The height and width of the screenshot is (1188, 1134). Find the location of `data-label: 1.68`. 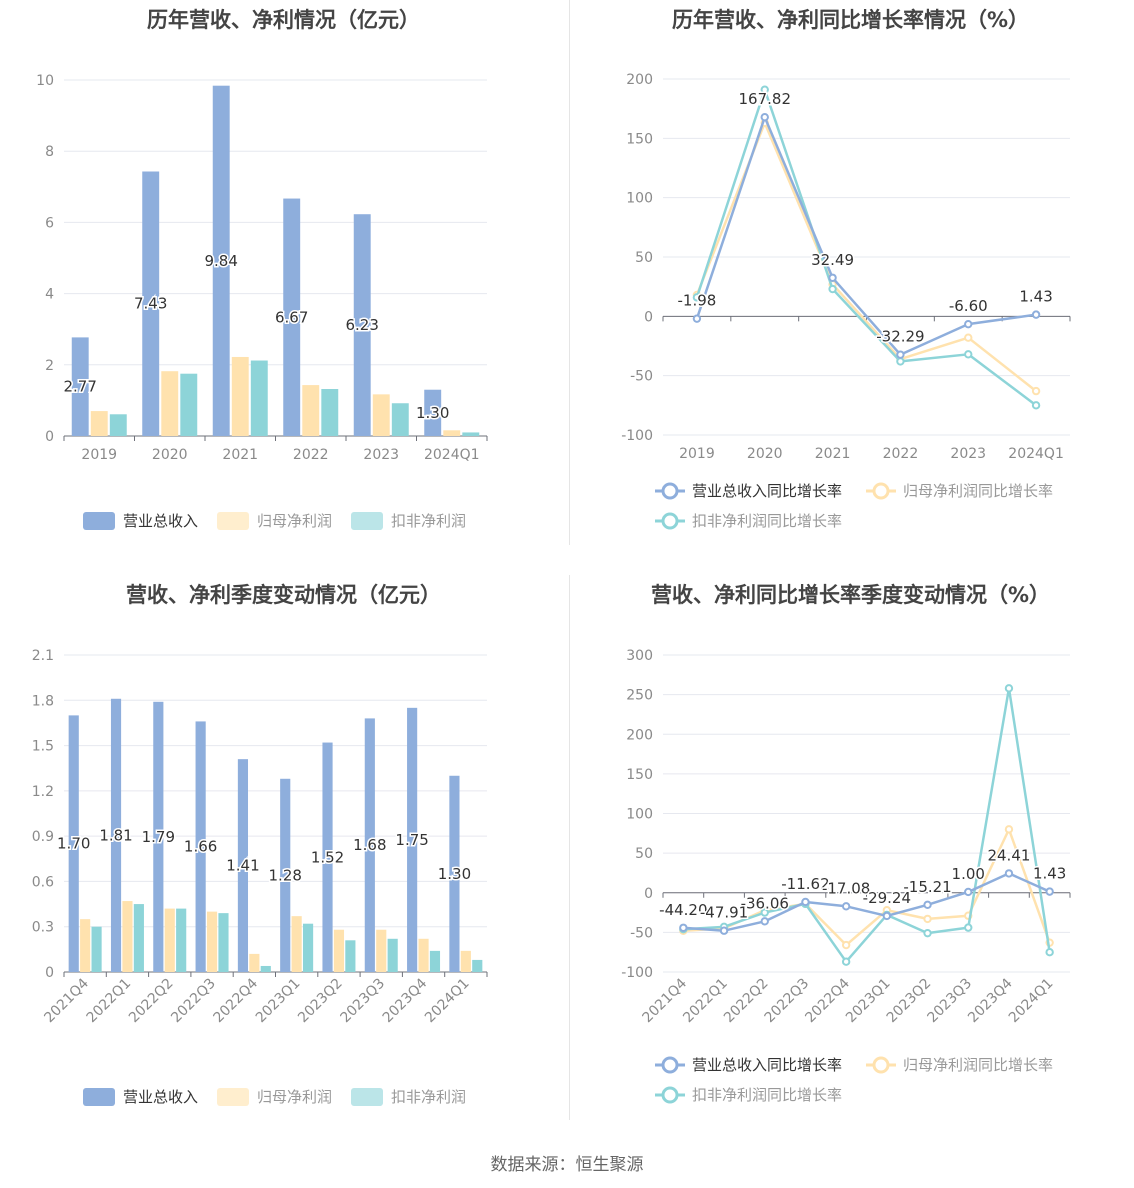

data-label: 1.68 is located at coordinates (369, 845).